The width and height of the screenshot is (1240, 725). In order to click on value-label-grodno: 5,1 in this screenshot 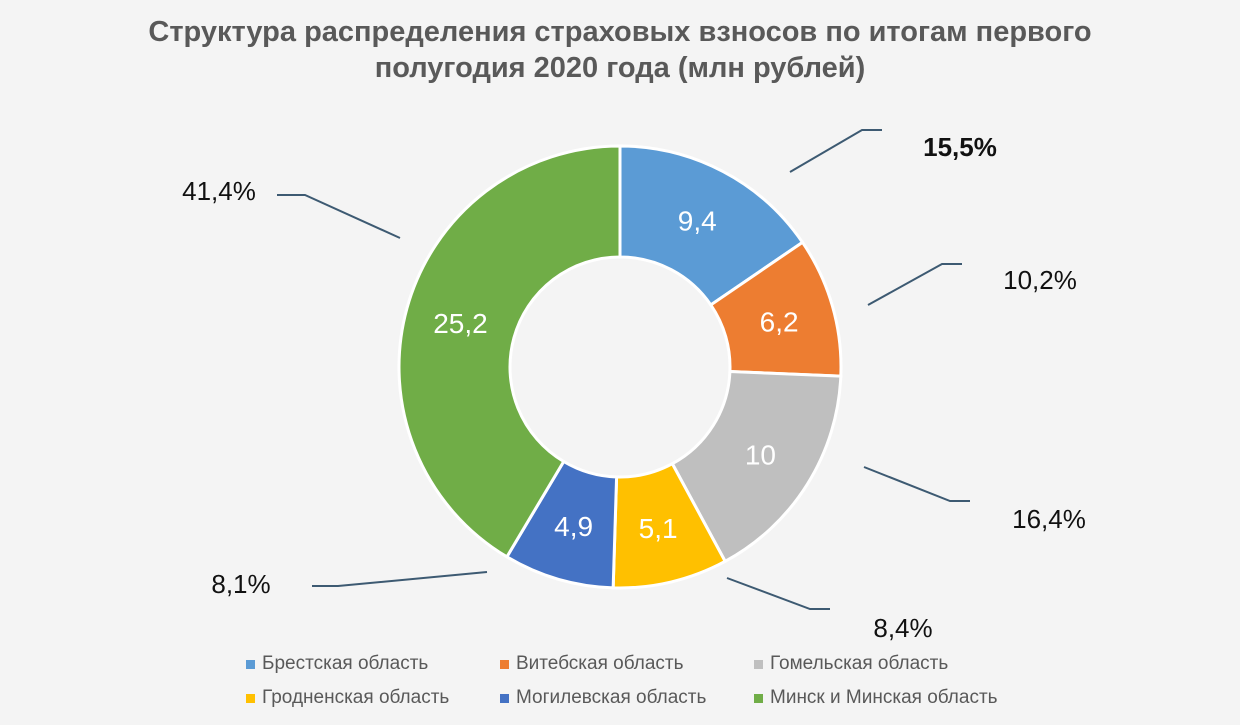, I will do `click(658, 528)`.